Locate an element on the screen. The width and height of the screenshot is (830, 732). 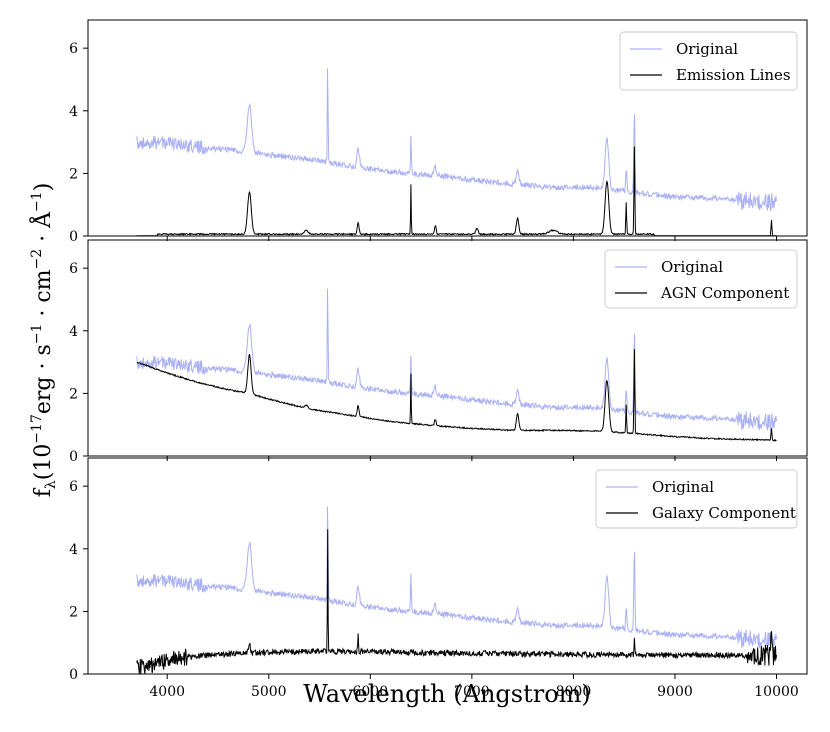
emission-series is located at coordinates (456, 191).